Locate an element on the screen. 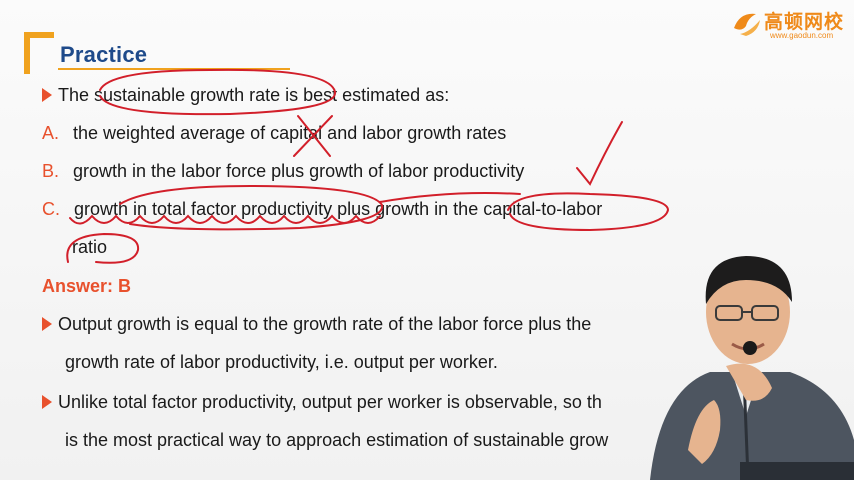 The width and height of the screenshot is (854, 480). option-c-continuation: ratio is located at coordinates (90, 247).